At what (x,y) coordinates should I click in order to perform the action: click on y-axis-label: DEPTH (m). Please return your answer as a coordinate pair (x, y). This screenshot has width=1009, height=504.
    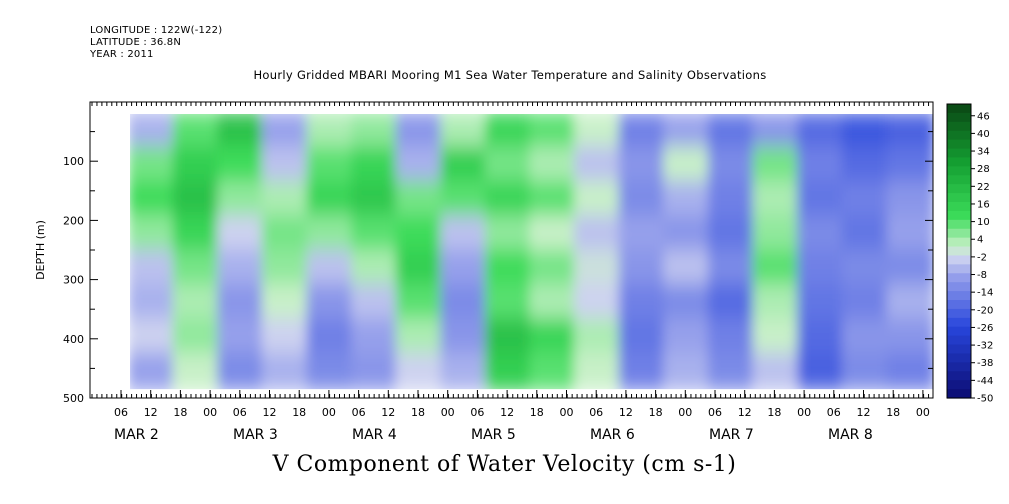
    Looking at the image, I should click on (40, 250).